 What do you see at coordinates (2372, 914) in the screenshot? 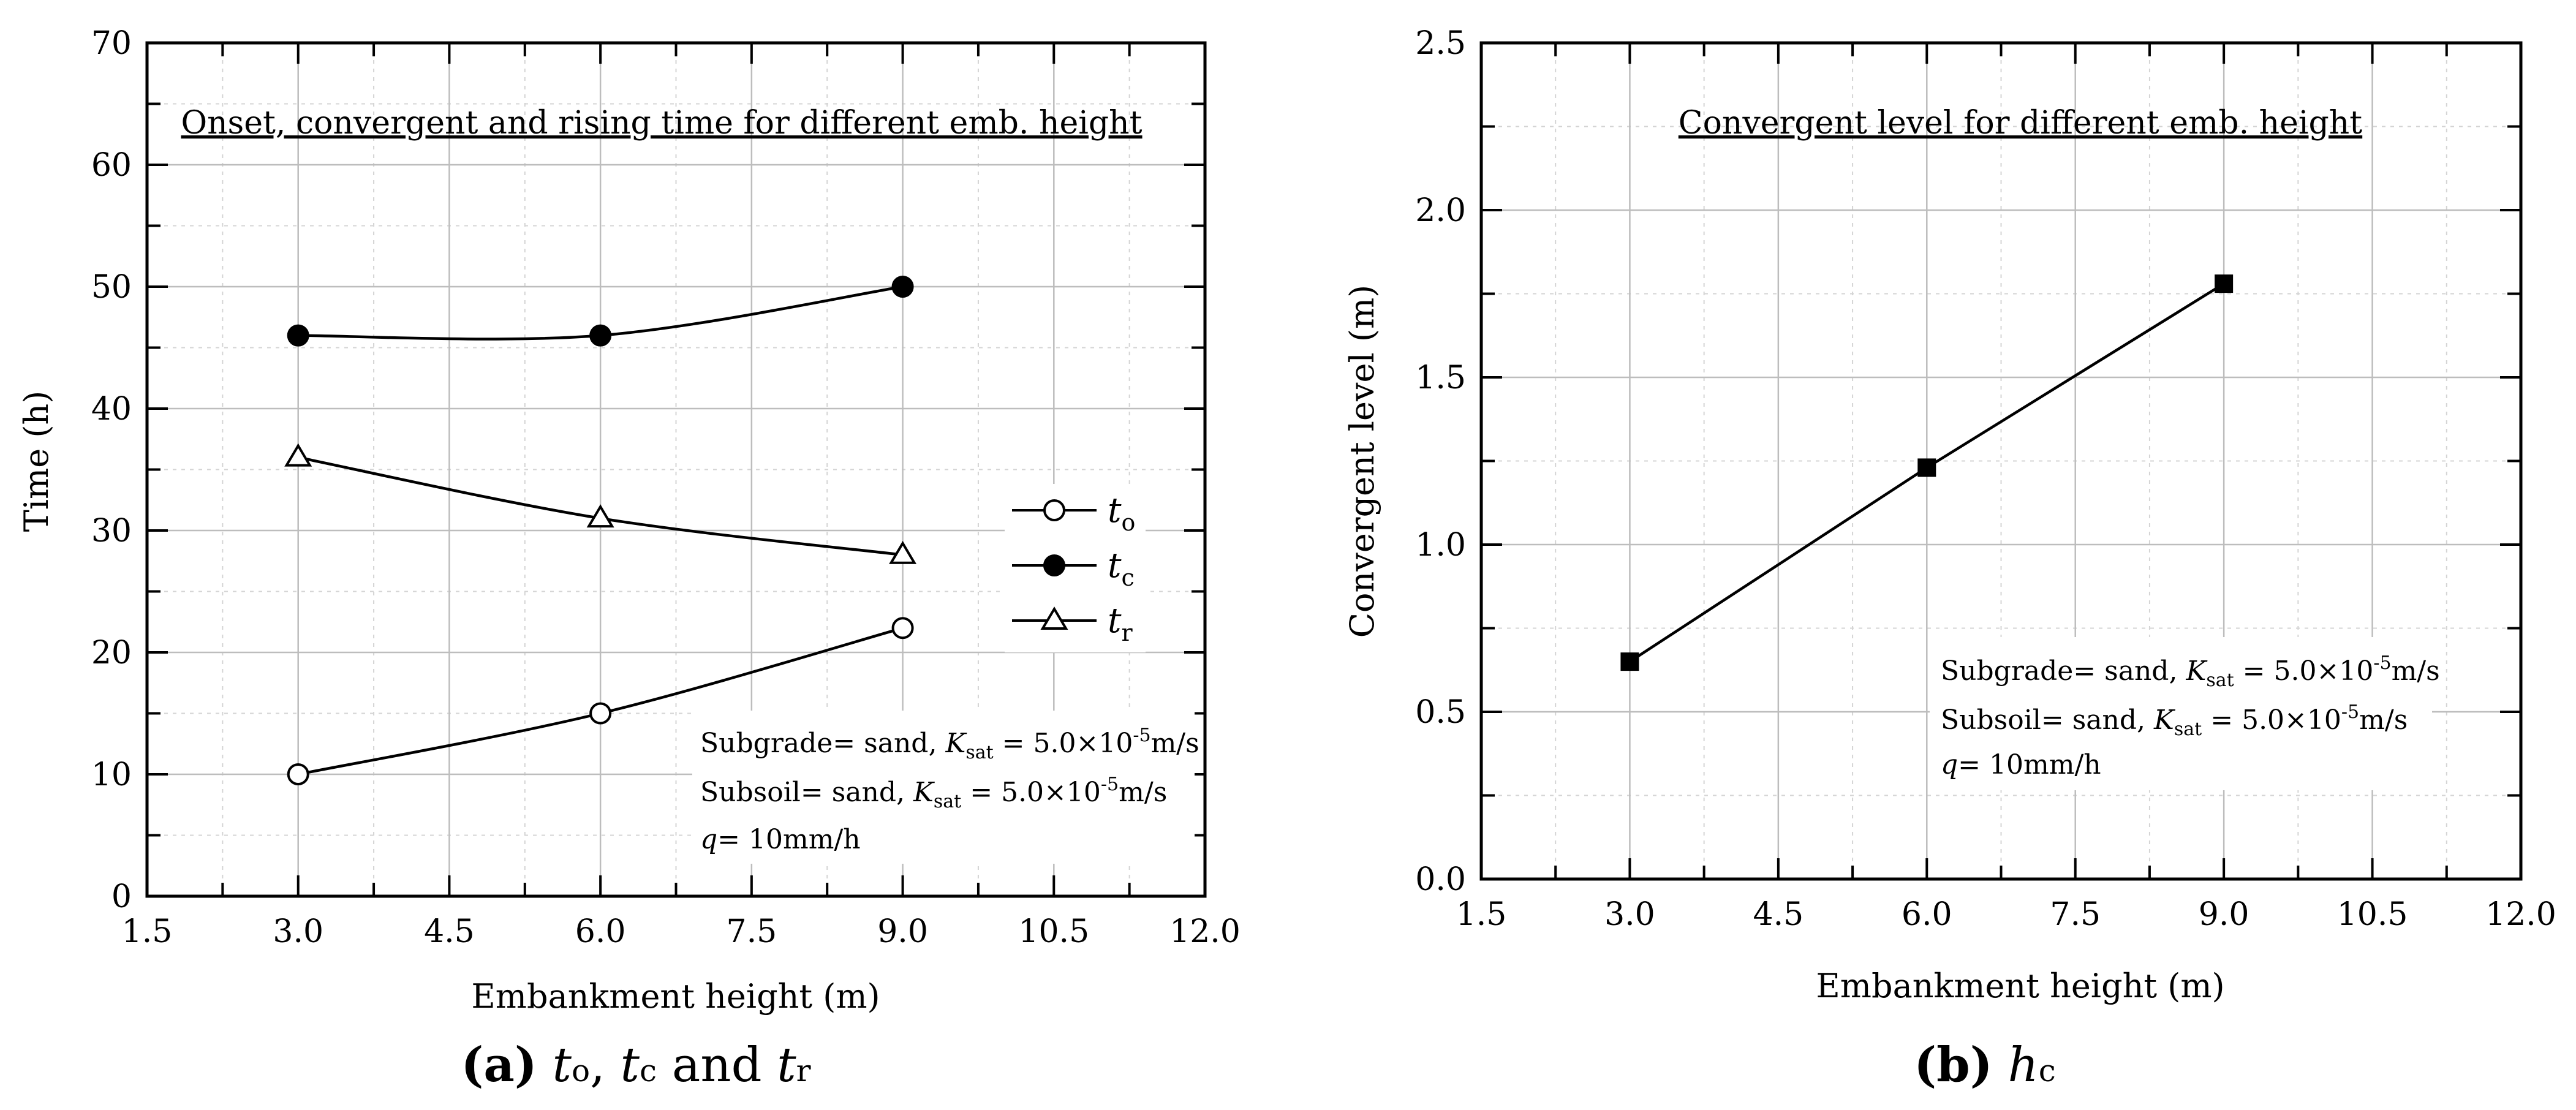
I see `b-x-tick-label: 10.5` at bounding box center [2372, 914].